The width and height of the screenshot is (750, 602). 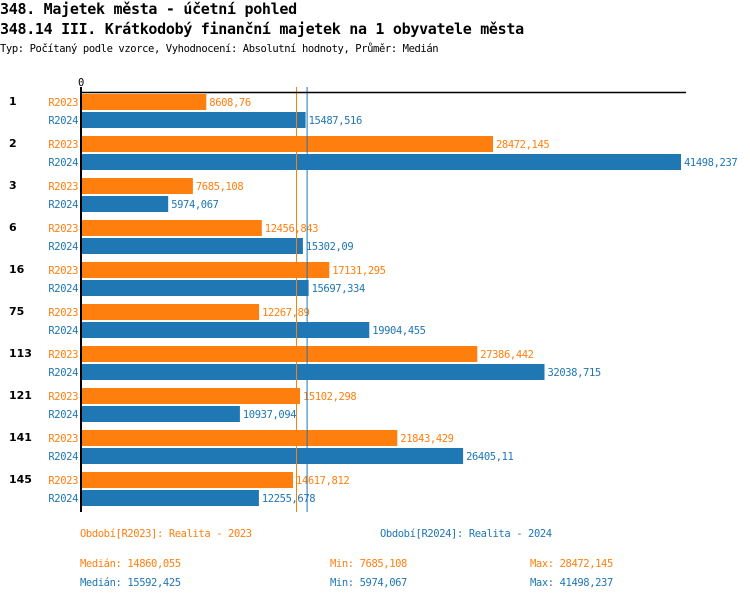 I want to click on value-label: 12267,89, so click(x=285, y=313).